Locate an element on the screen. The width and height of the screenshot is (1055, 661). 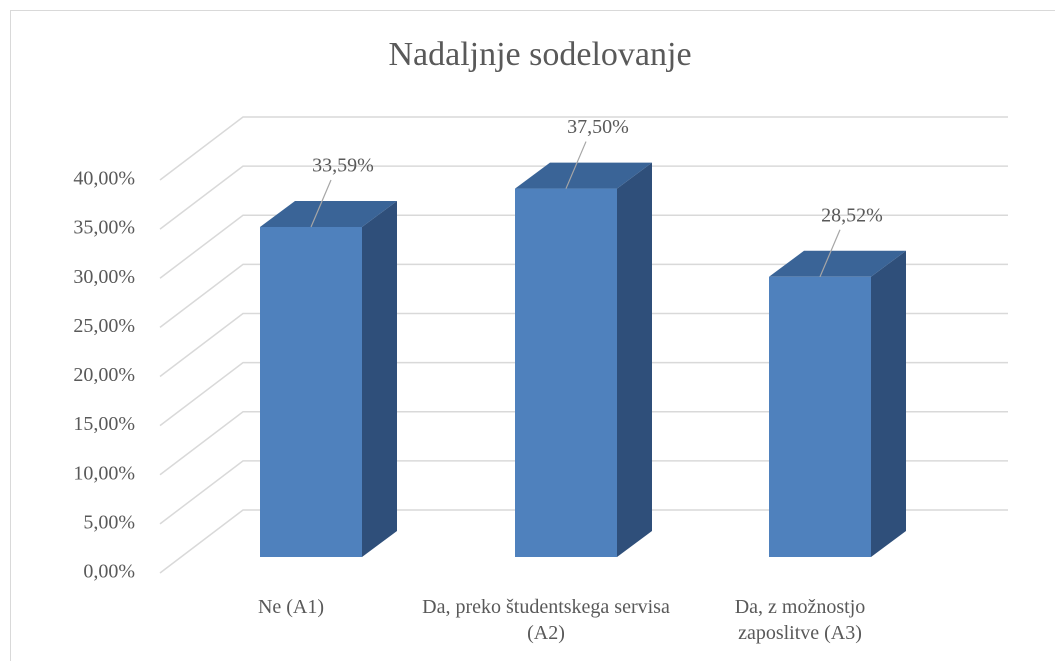
x-tick-label: Da, z možnostjo zaposlitve (A3) is located at coordinates (800, 620).